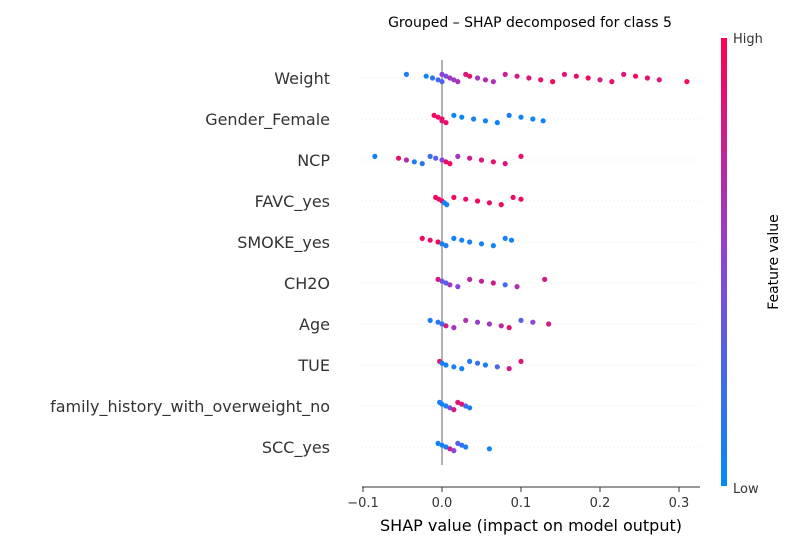 Image resolution: width=800 pixels, height=550 pixels. I want to click on x-tick-label: 0.0, so click(442, 503).